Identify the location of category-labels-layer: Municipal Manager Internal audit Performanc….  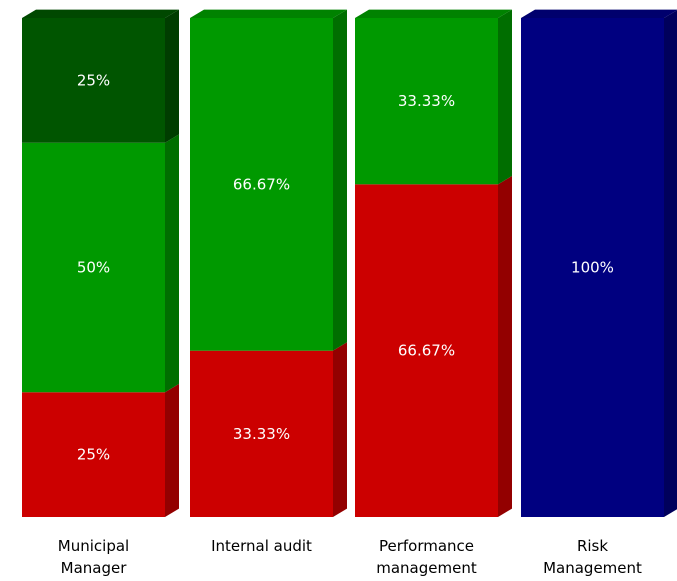
(350, 557).